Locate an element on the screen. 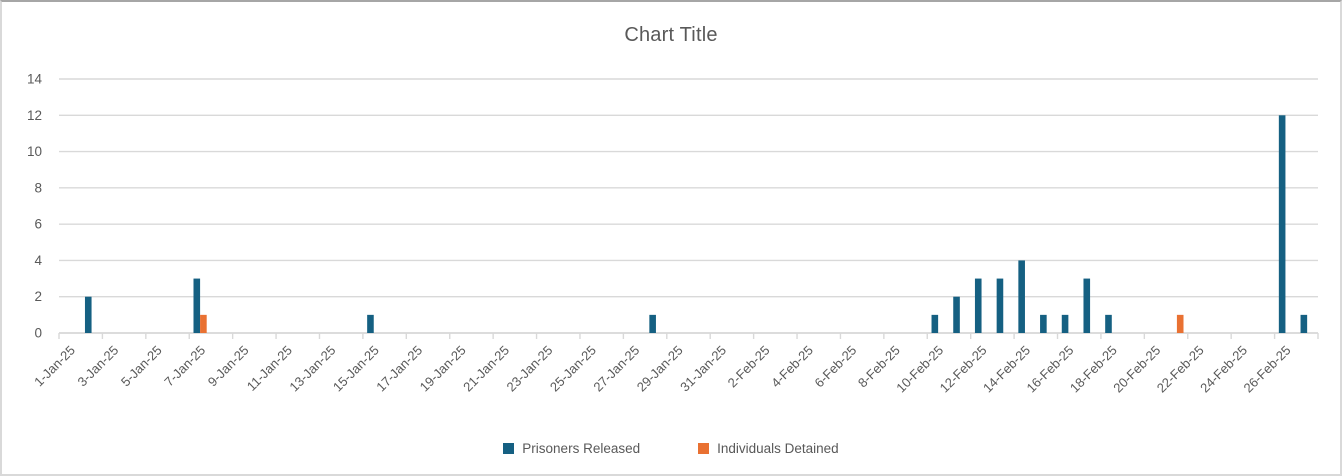  x-axis-tick-label: 1-Jan-25 is located at coordinates (54, 366).